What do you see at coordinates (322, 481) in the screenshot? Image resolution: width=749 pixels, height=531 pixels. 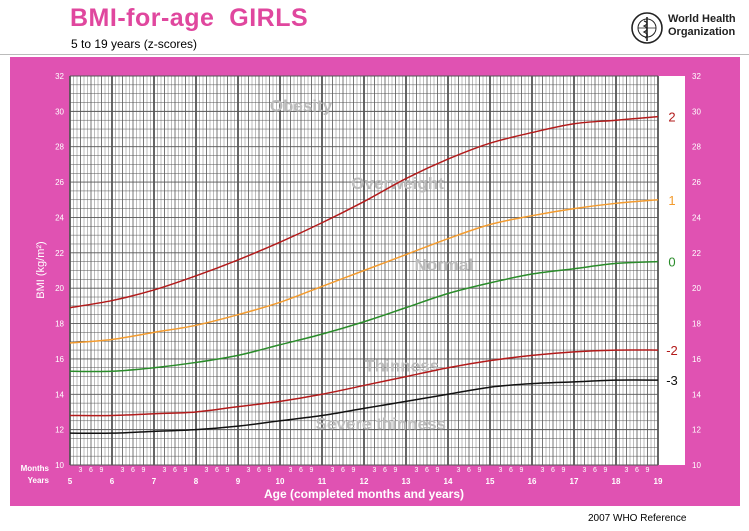 I see `x-tick-label: 11` at bounding box center [322, 481].